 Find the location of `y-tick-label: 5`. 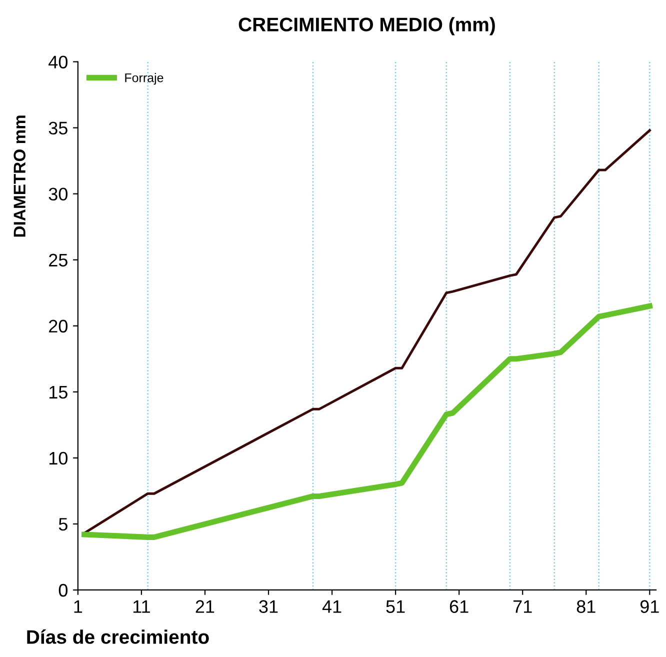

y-tick-label: 5 is located at coordinates (63, 524).